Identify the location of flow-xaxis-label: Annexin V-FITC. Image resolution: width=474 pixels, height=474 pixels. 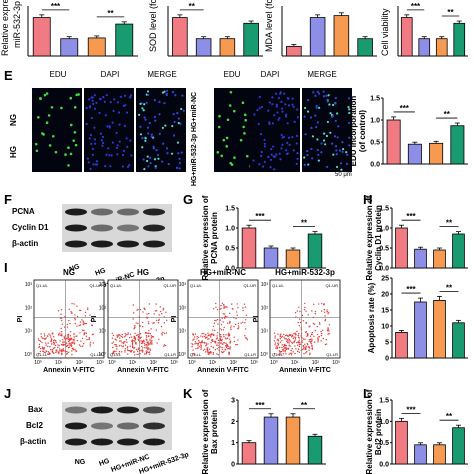
(305, 370).